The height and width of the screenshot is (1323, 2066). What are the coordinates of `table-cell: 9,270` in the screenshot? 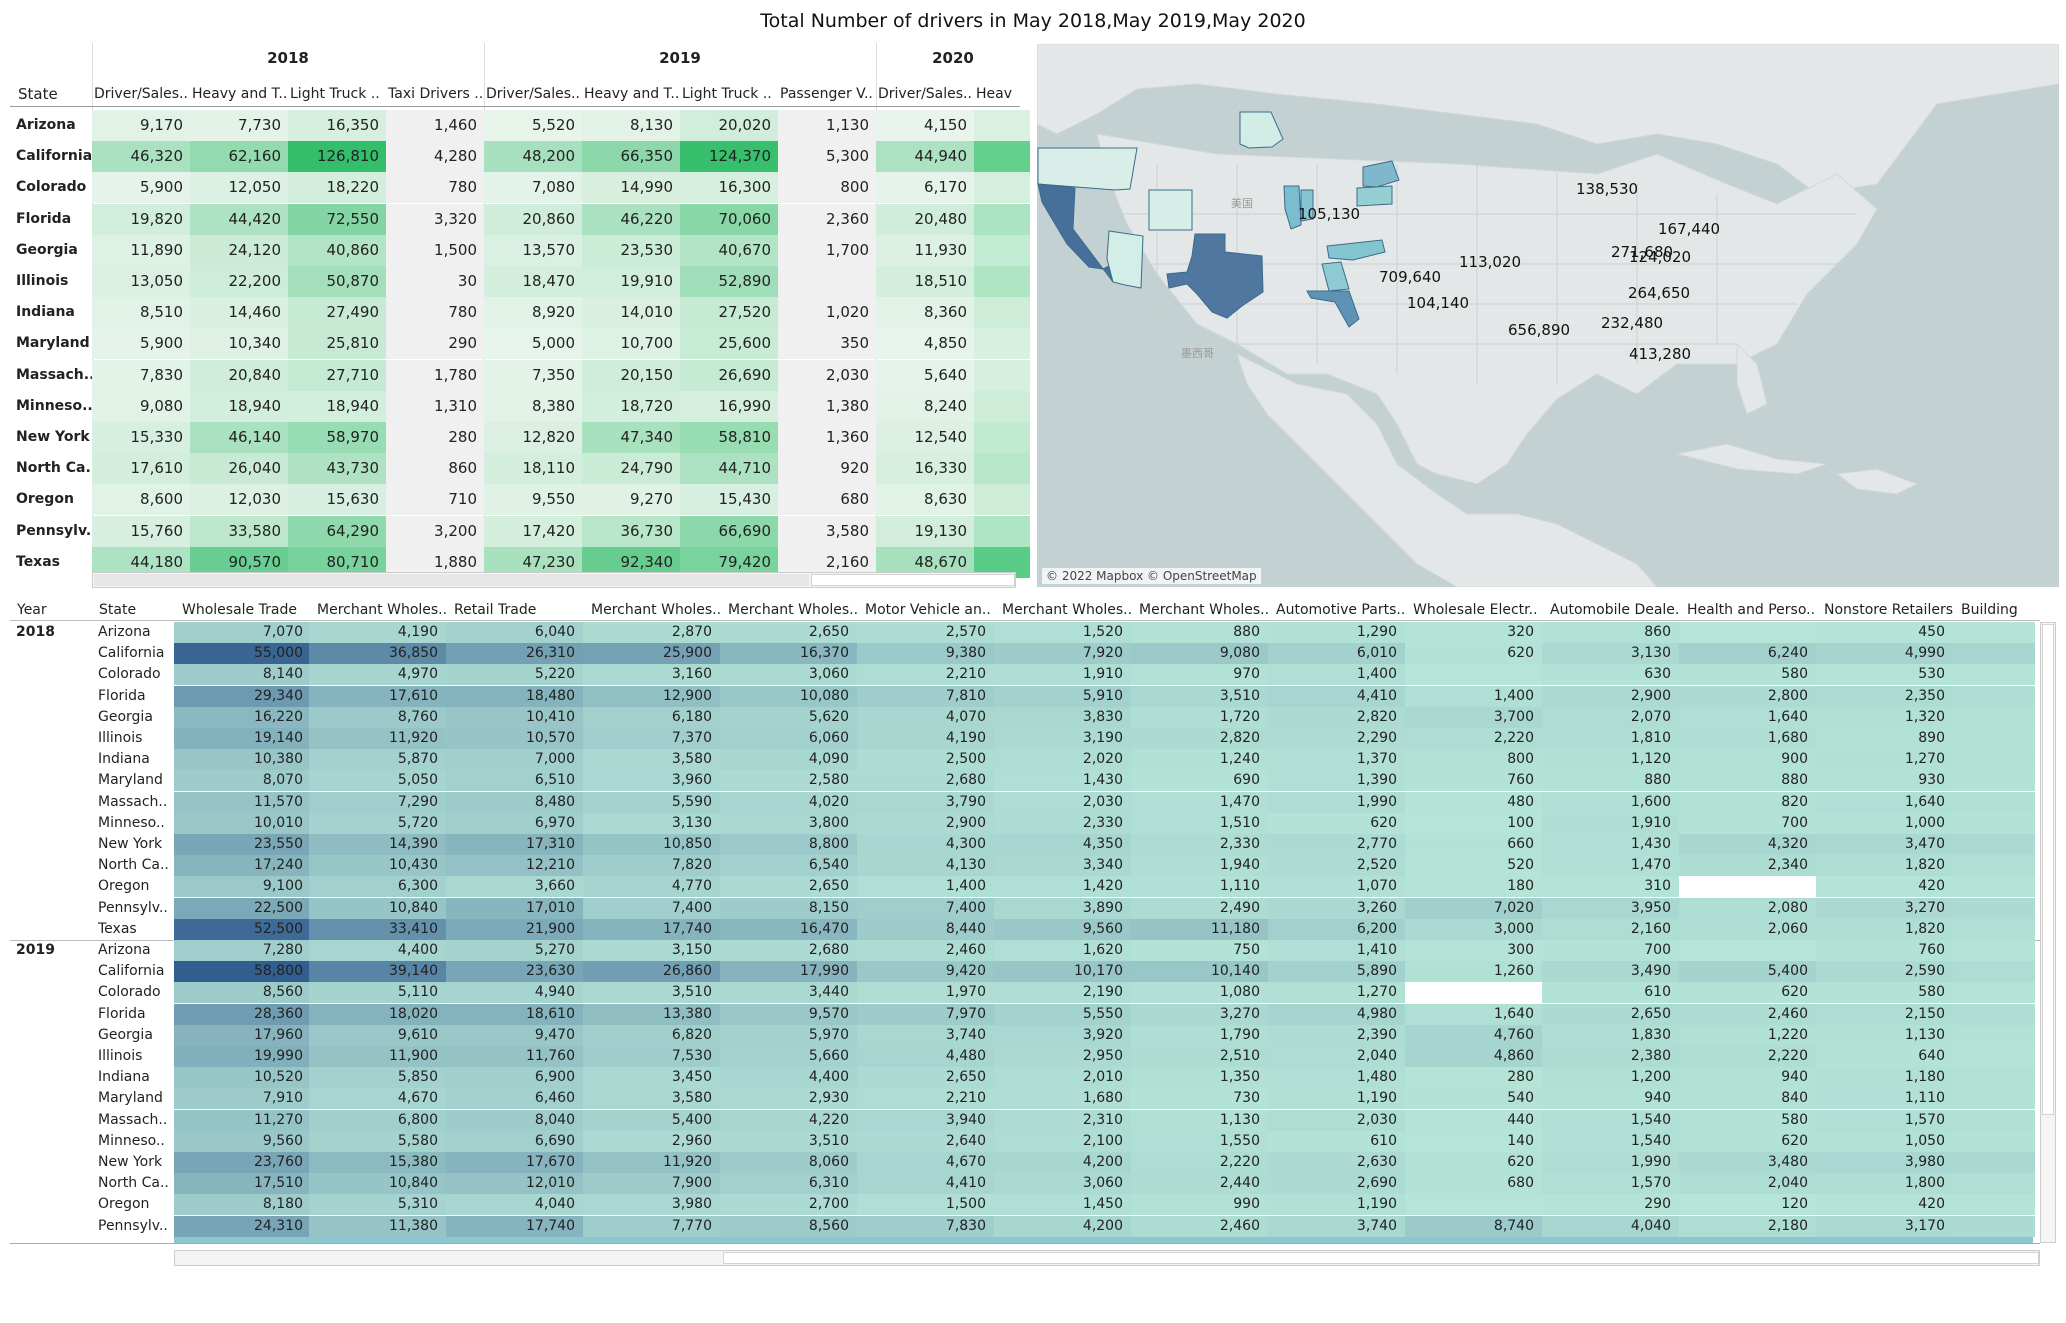 It's located at (631, 500).